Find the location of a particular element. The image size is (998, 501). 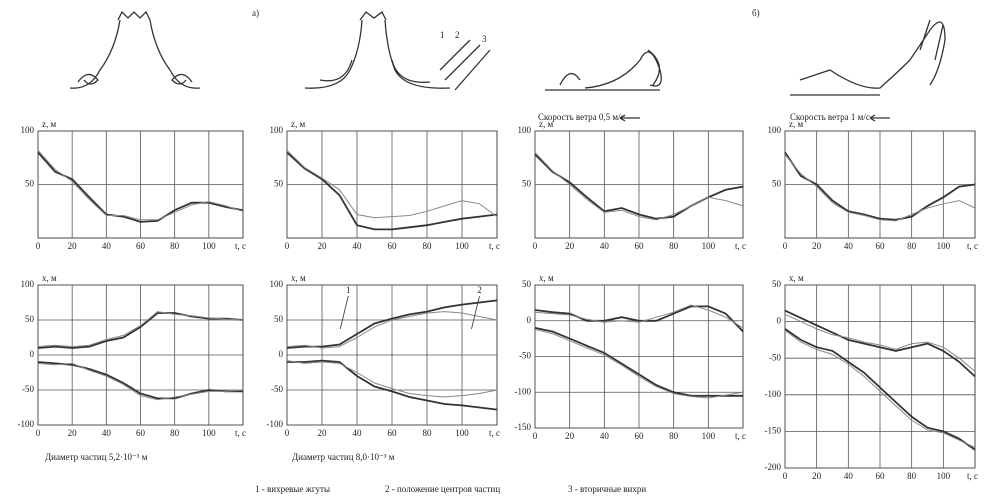

sketch-label: 2 is located at coordinates (457, 35).